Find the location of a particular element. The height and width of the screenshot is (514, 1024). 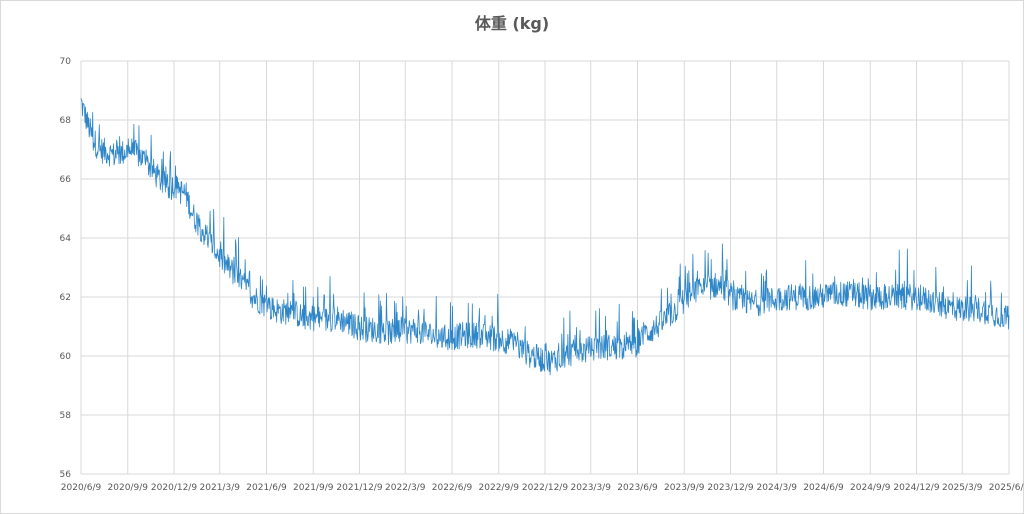

x-tick-label: 2022/12/9 is located at coordinates (545, 488).